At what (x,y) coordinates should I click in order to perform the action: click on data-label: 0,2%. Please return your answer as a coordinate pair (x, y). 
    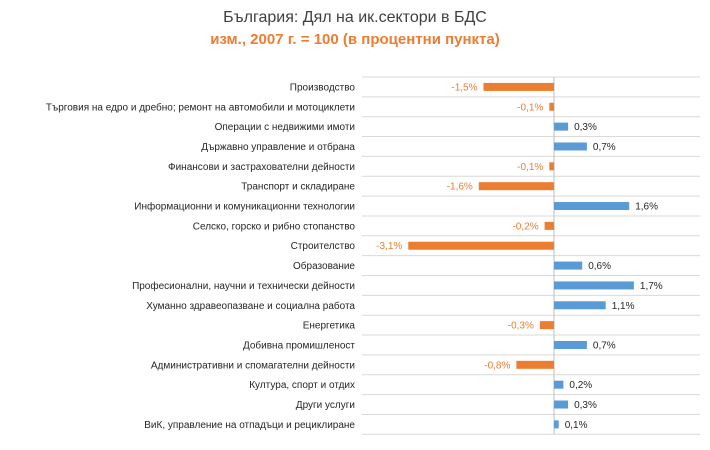
    Looking at the image, I should click on (580, 385).